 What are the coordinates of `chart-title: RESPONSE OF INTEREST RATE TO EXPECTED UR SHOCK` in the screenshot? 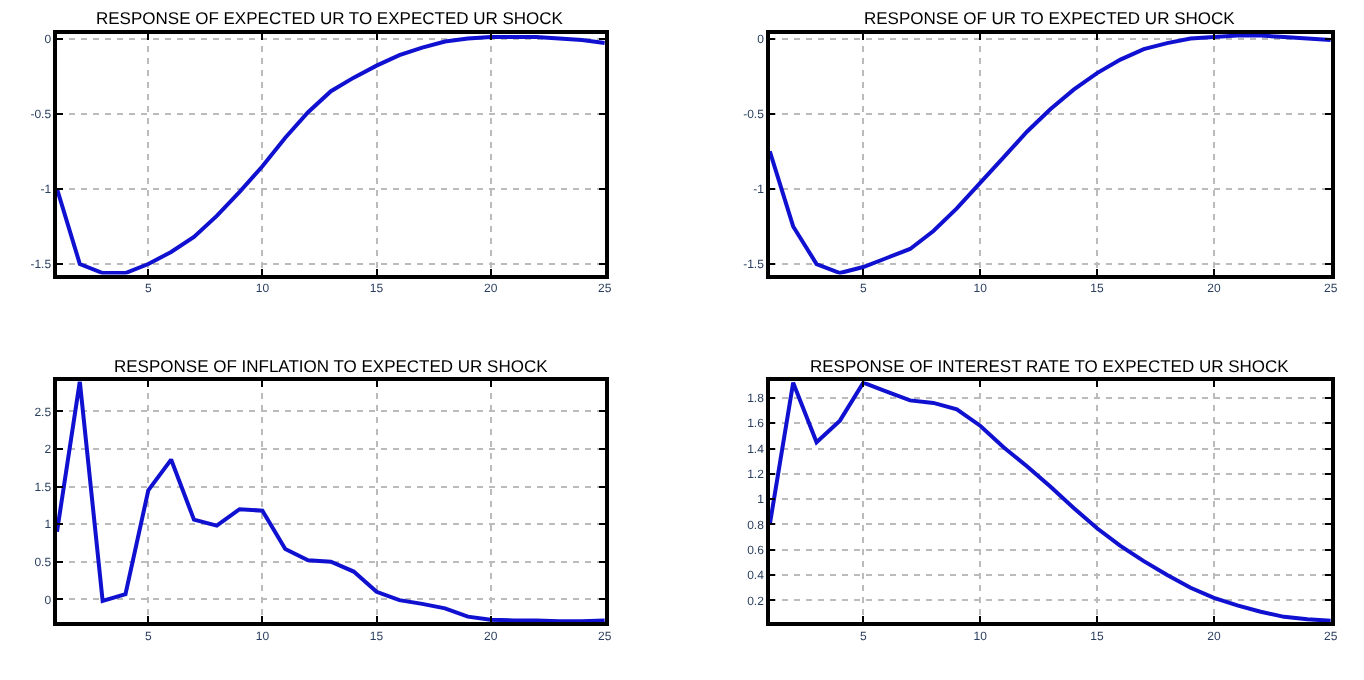 It's located at (1050, 366).